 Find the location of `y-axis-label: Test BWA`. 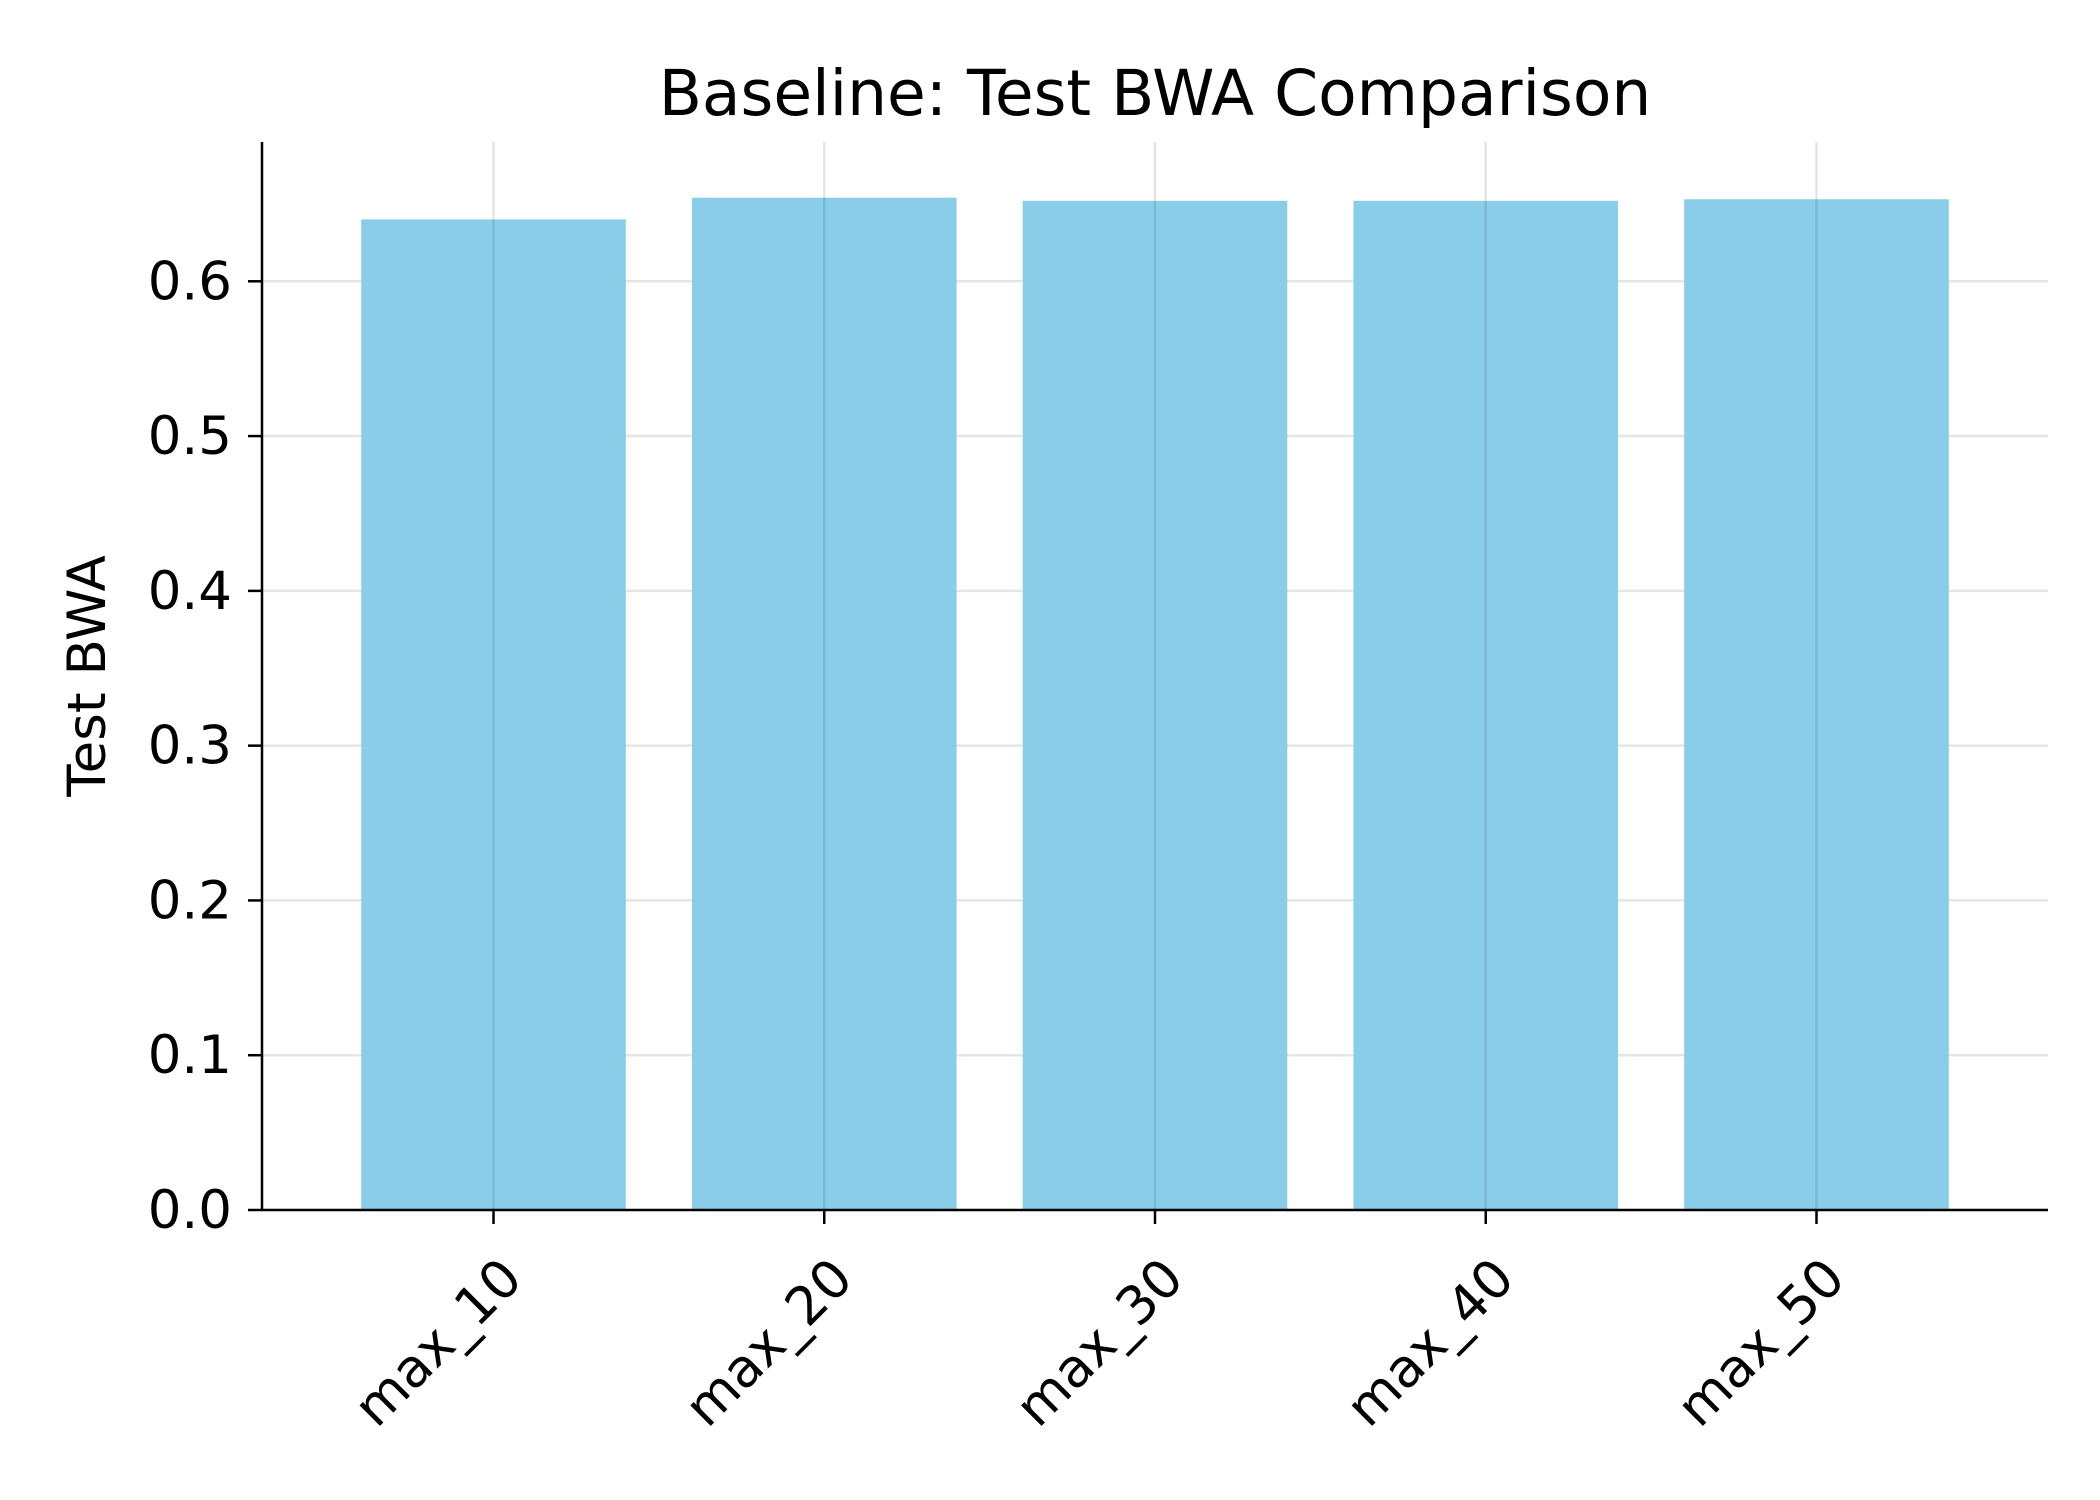

y-axis-label: Test BWA is located at coordinates (87, 676).